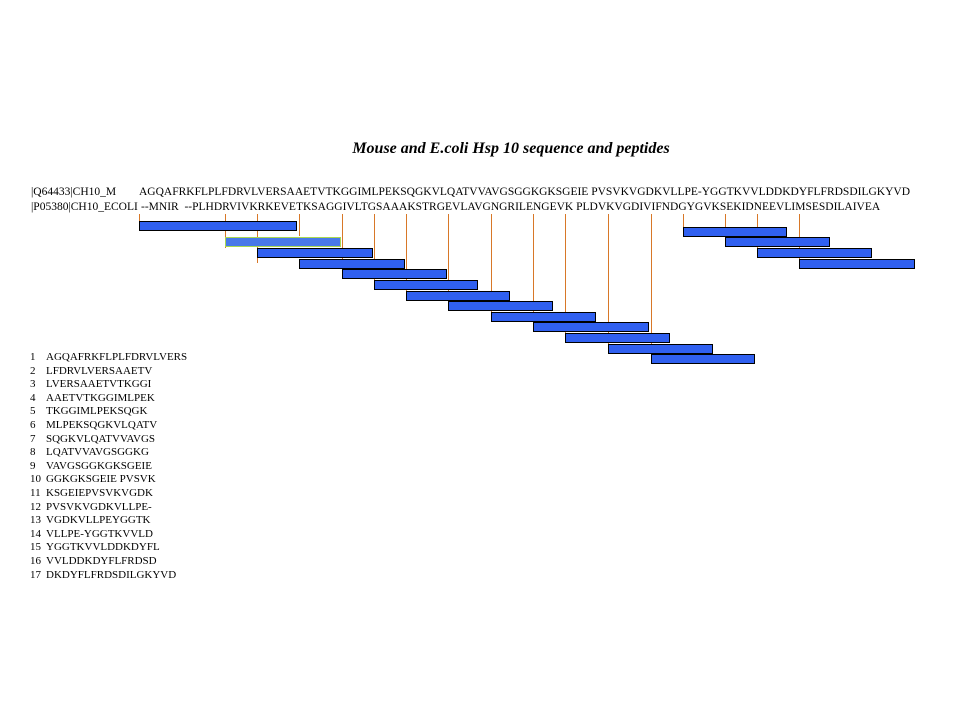 This screenshot has width=959, height=719. Describe the element at coordinates (35, 492) in the screenshot. I see `peptide-number: 11` at that location.